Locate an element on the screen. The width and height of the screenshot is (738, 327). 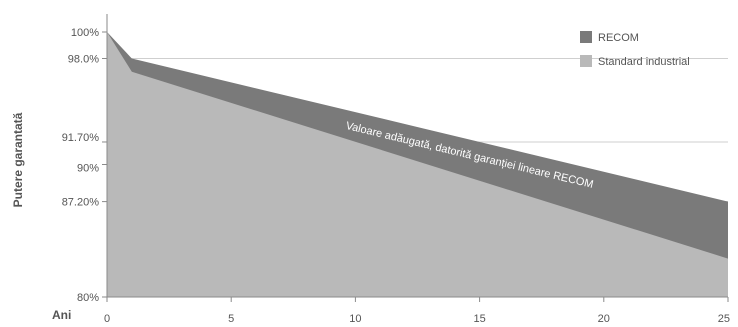
legend-swatch-standard-industrial is located at coordinates (586, 61).